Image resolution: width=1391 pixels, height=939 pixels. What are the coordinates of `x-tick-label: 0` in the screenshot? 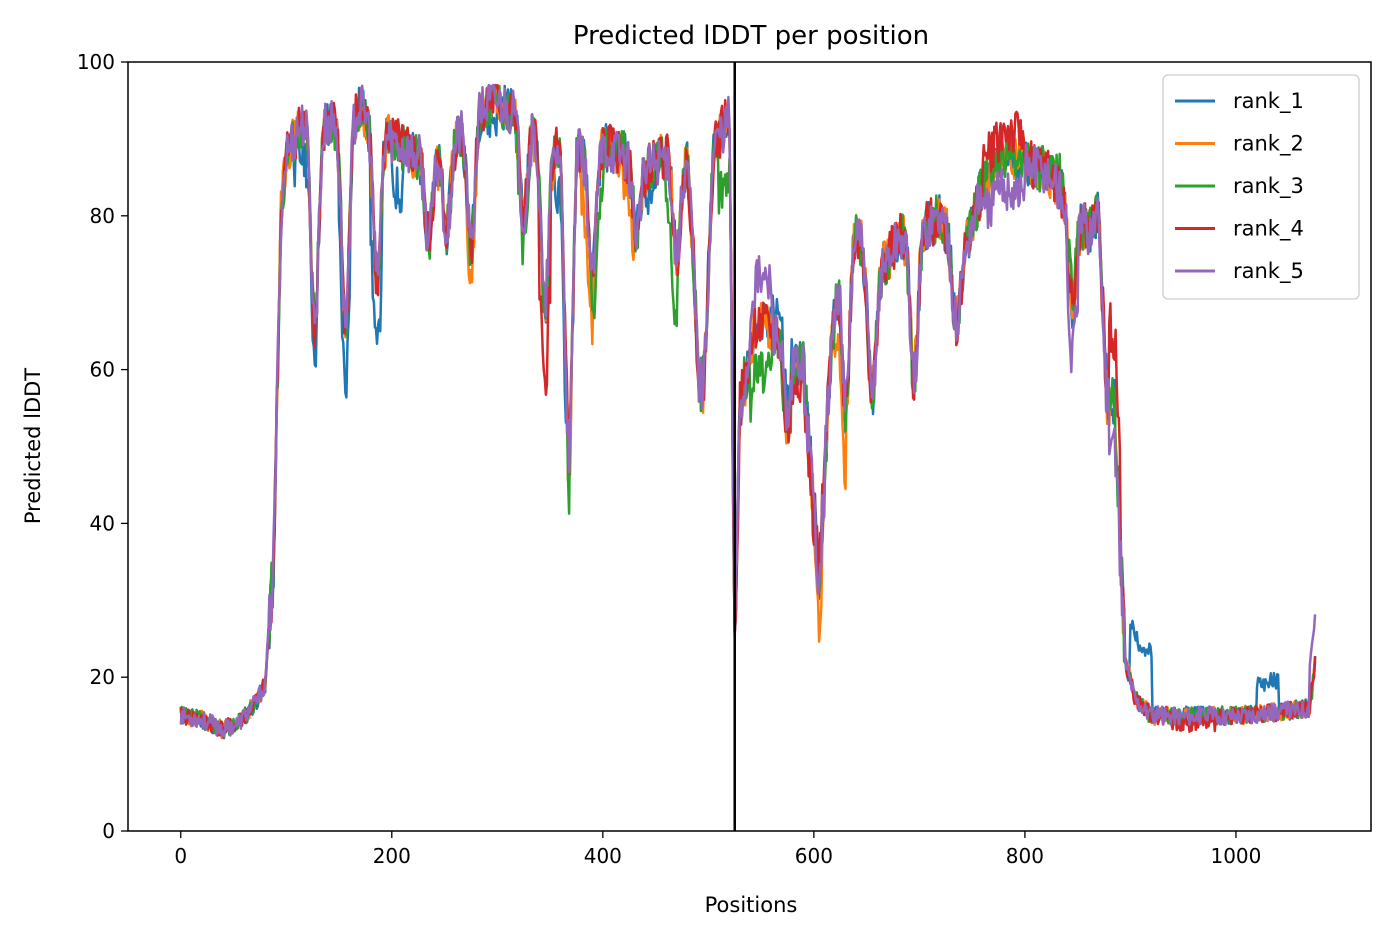 It's located at (180, 856).